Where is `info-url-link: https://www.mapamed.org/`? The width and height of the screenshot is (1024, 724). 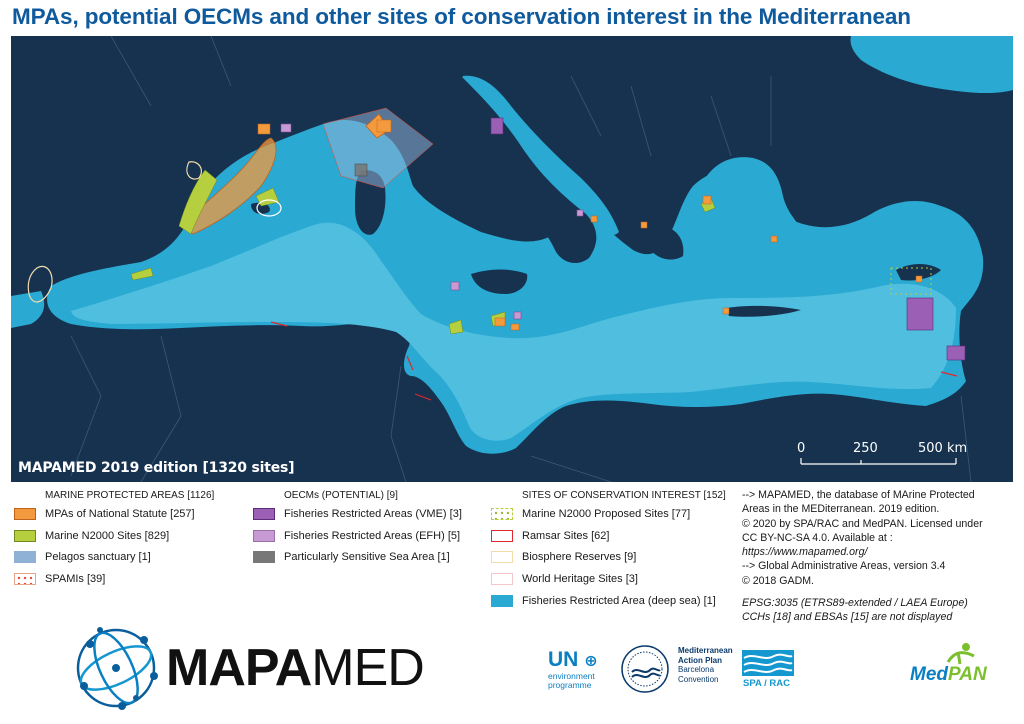 info-url-link: https://www.mapamed.org/ is located at coordinates (805, 552).